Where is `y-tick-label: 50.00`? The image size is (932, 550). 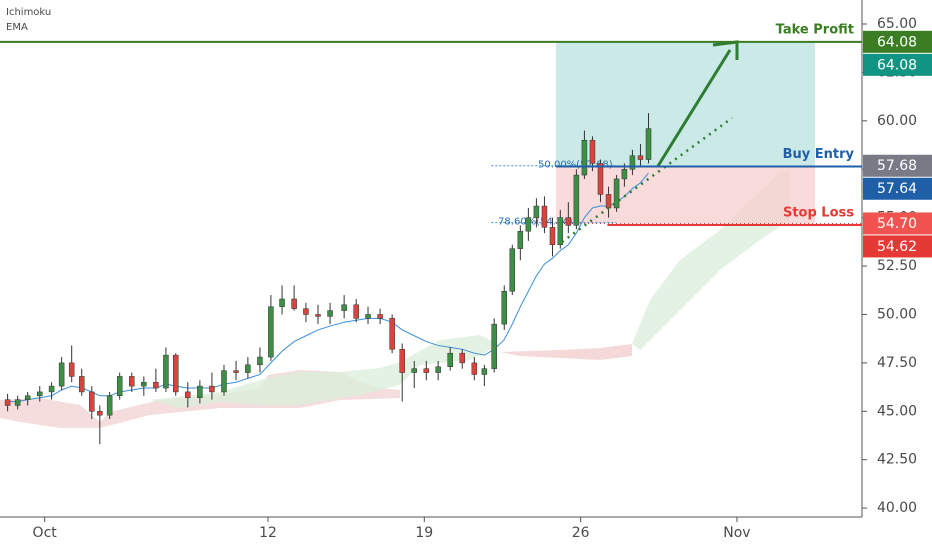
y-tick-label: 50.00 is located at coordinates (897, 314).